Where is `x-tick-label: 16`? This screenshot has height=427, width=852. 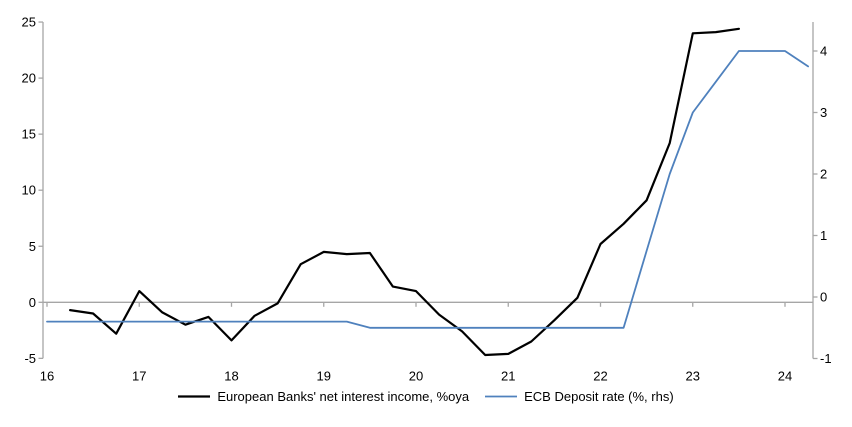 x-tick-label: 16 is located at coordinates (47, 376).